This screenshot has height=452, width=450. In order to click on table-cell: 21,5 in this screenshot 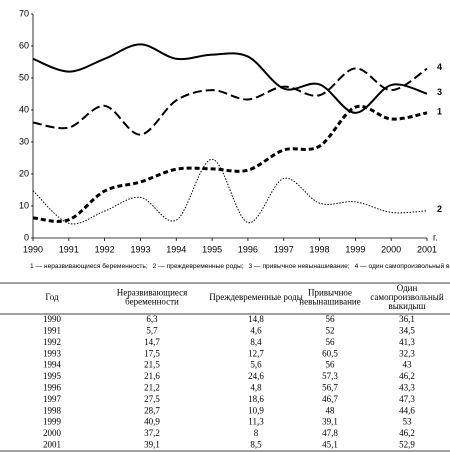, I will do `click(152, 365)`.